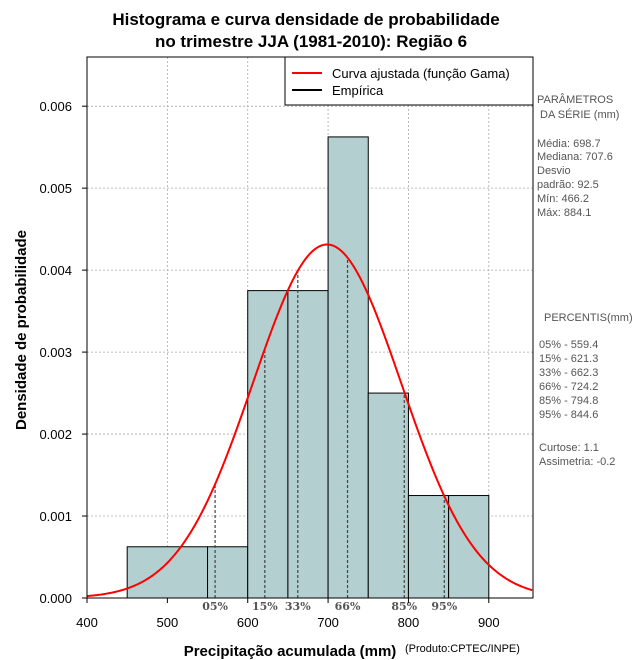 The image size is (640, 660). Describe the element at coordinates (55, 106) in the screenshot. I see `y-tick-label: 0.006` at that location.